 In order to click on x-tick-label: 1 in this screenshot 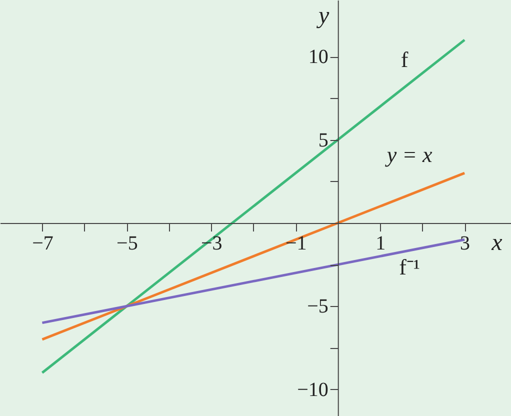, I will do `click(381, 243)`.